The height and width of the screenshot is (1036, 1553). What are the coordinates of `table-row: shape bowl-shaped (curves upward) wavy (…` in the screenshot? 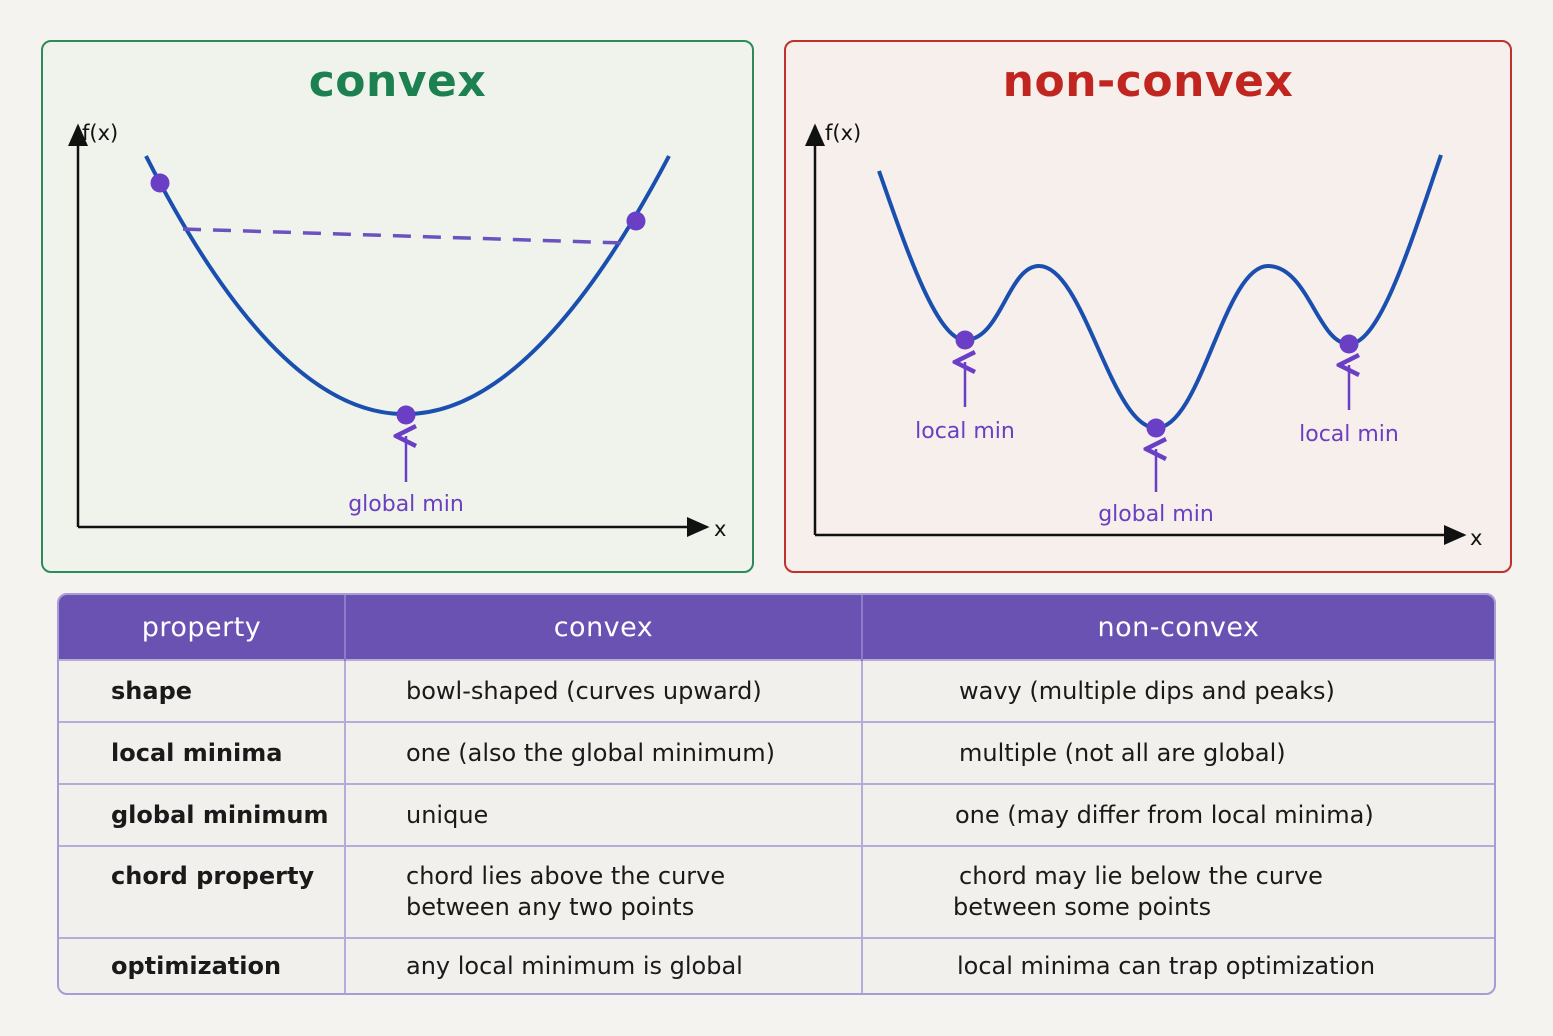 It's located at (776, 690).